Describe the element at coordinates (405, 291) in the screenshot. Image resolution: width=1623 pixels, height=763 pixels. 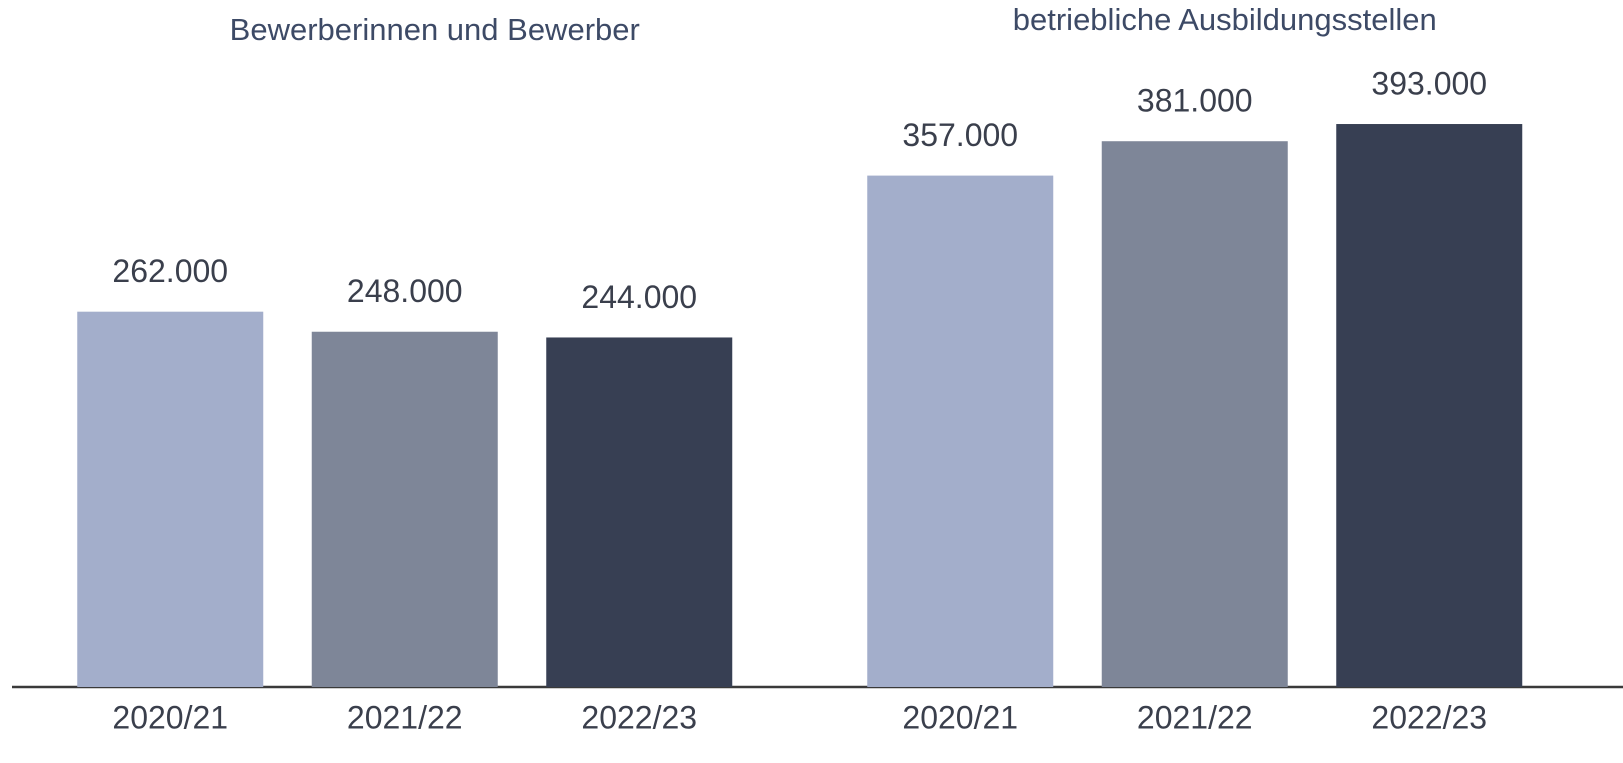
I see `value-label: 248.000` at that location.